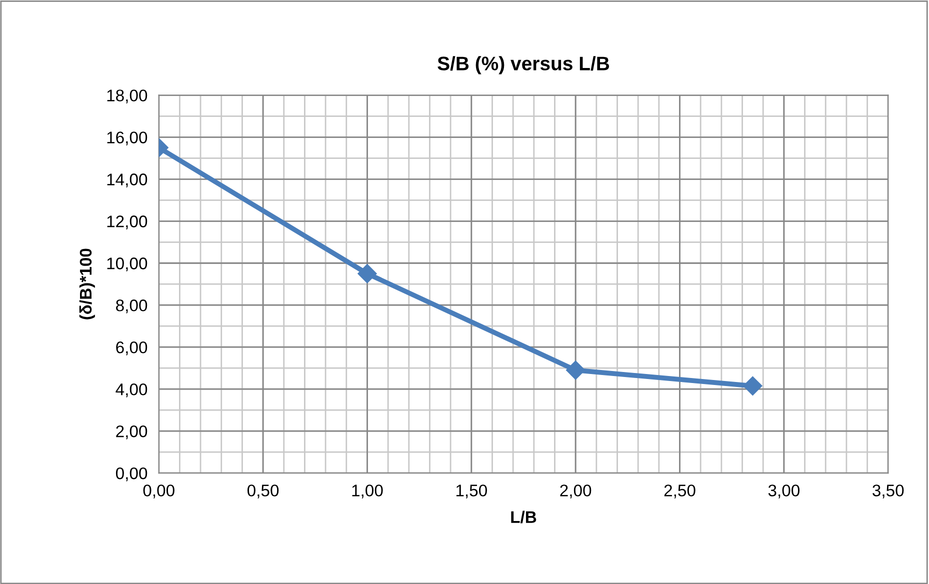 The image size is (929, 584). What do you see at coordinates (367, 491) in the screenshot?
I see `x-tick-label: 1,00` at bounding box center [367, 491].